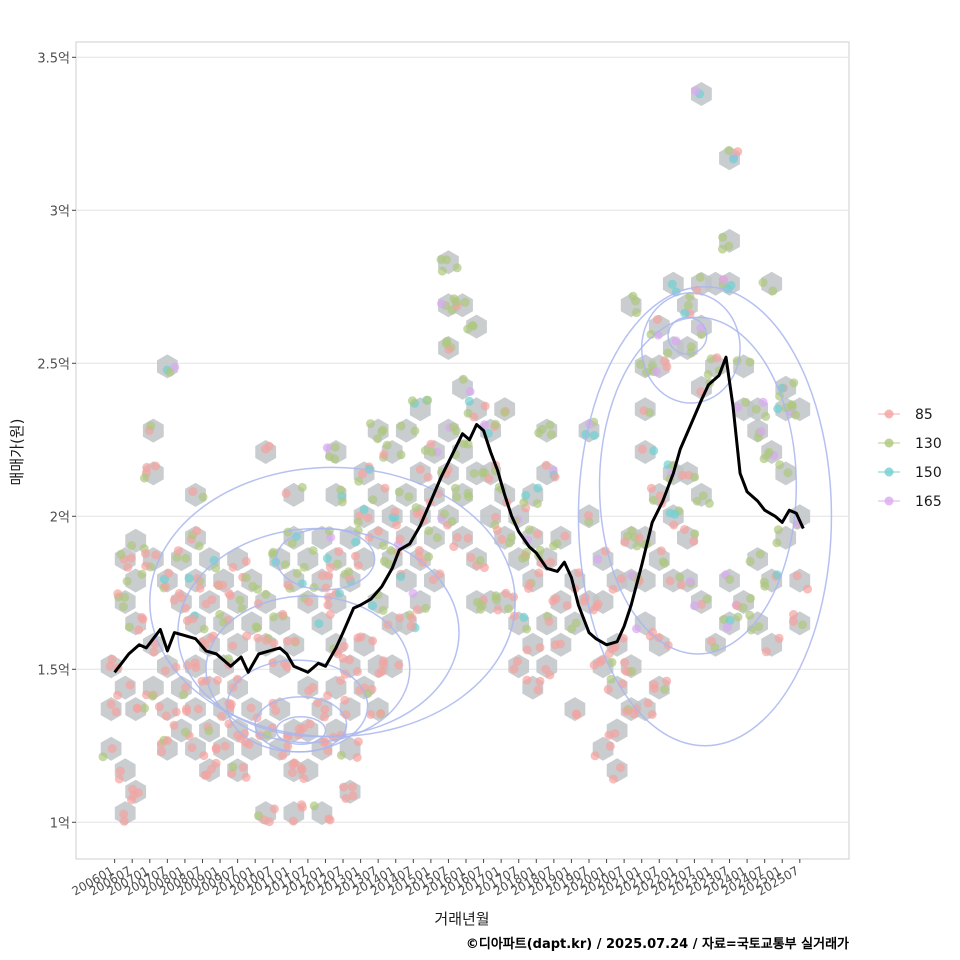  Describe the element at coordinates (237, 644) in the screenshot. I see `hexbin-cell` at that location.